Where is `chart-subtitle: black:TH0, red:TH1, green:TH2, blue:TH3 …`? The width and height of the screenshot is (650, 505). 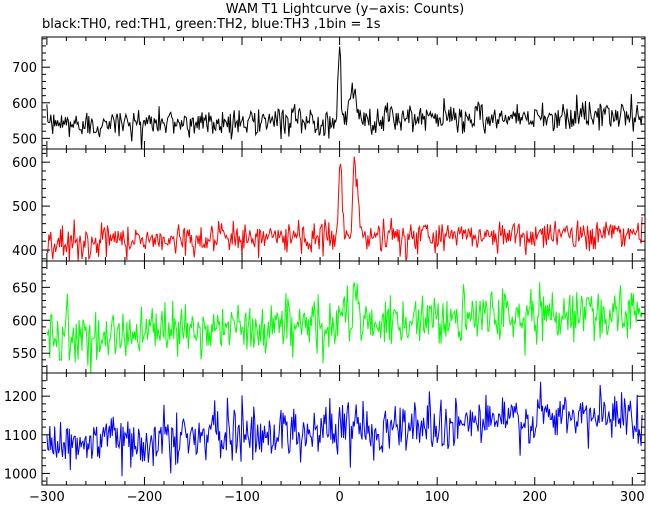 chart-subtitle: black:TH0, red:TH1, green:TH2, blue:TH3 … is located at coordinates (211, 24).